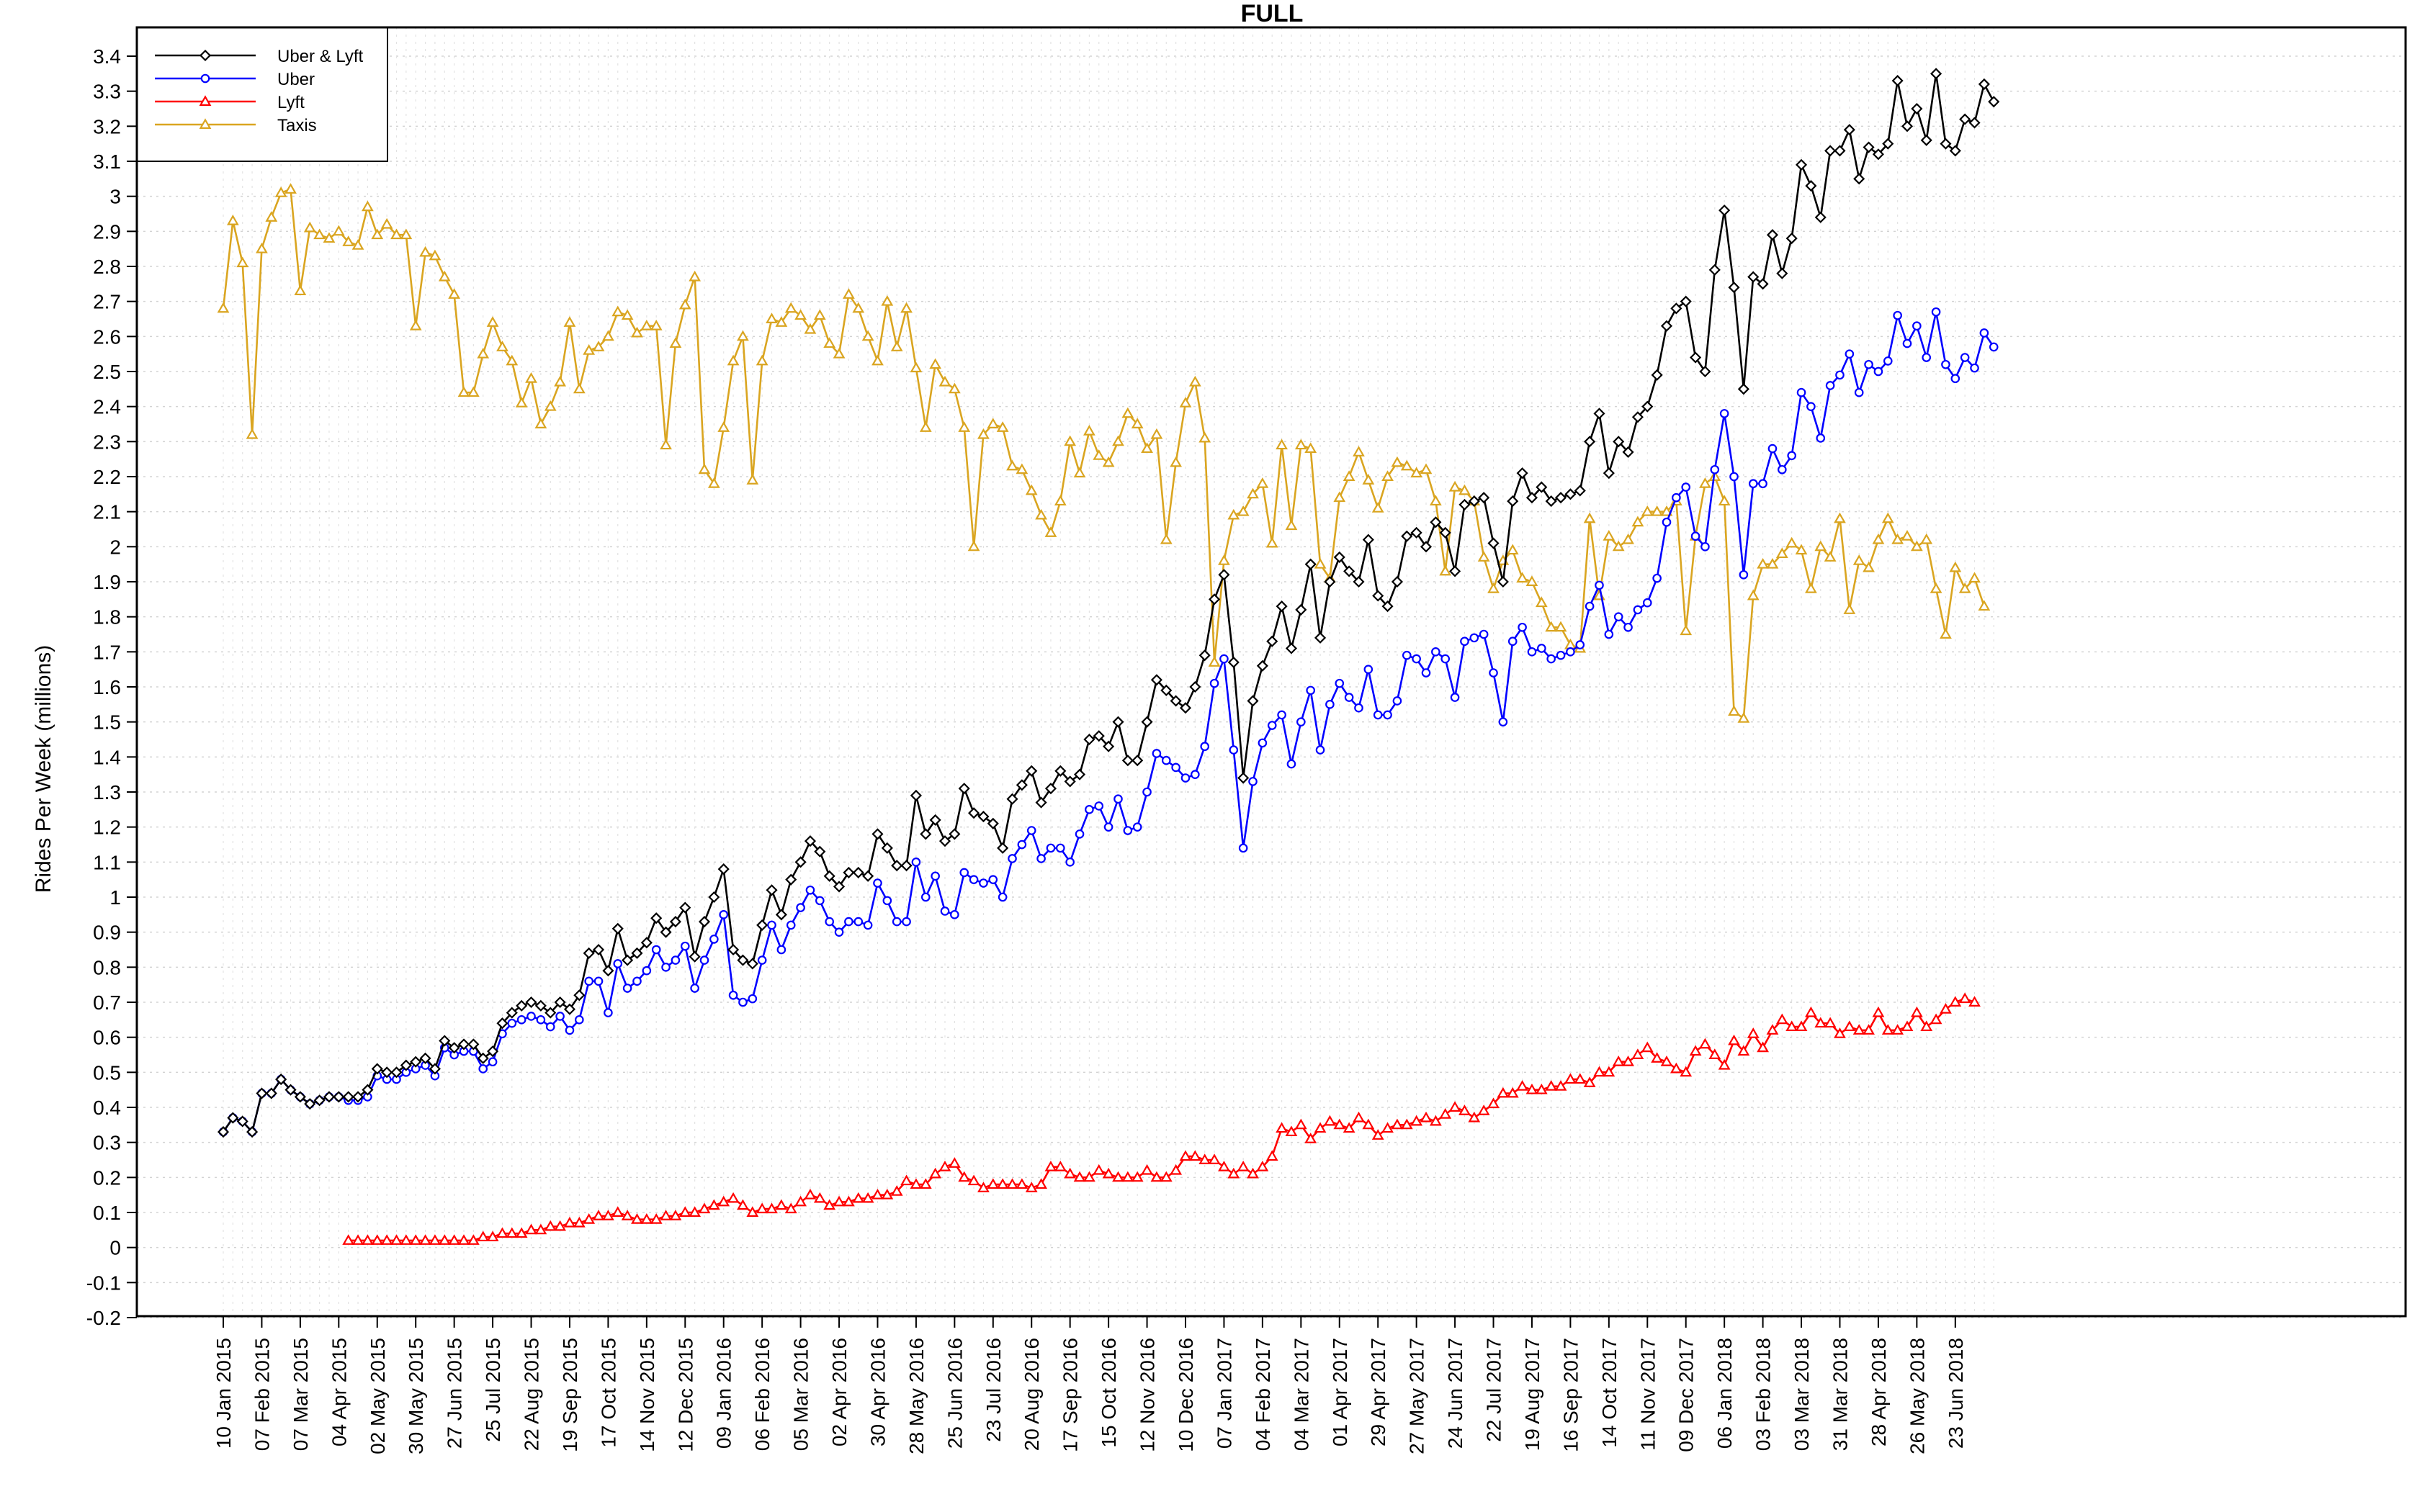 This screenshot has width=2420, height=1512. I want to click on y-tick-label: 1.5, so click(107, 722).